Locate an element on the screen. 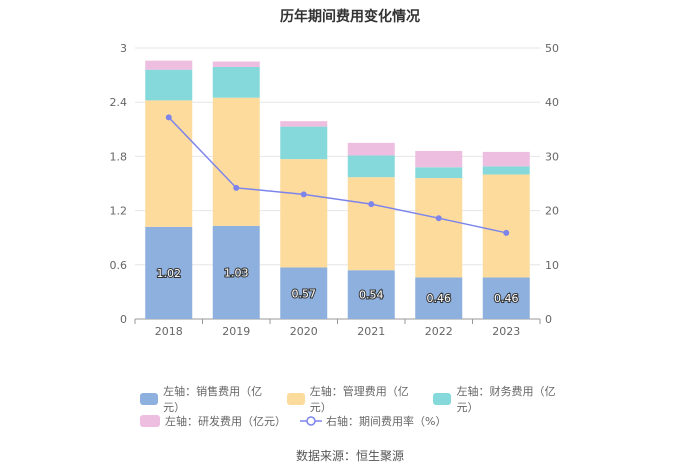 The image size is (700, 473). y-right-tick-label: 10 is located at coordinates (552, 265).